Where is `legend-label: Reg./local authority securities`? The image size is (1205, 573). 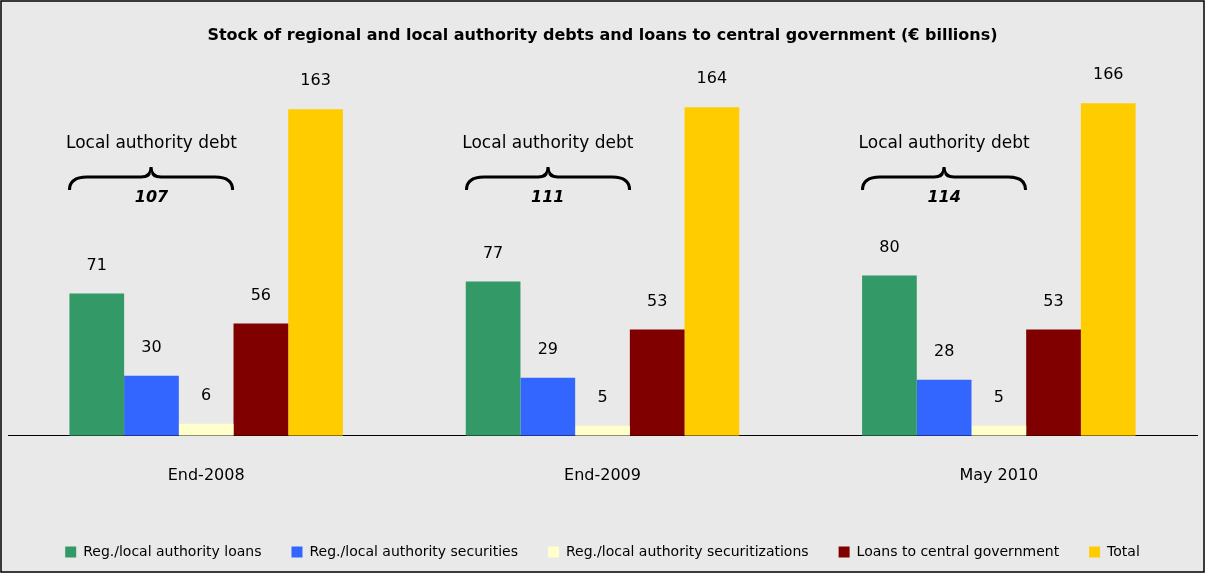
legend-label: Reg./local authority securities is located at coordinates (413, 550).